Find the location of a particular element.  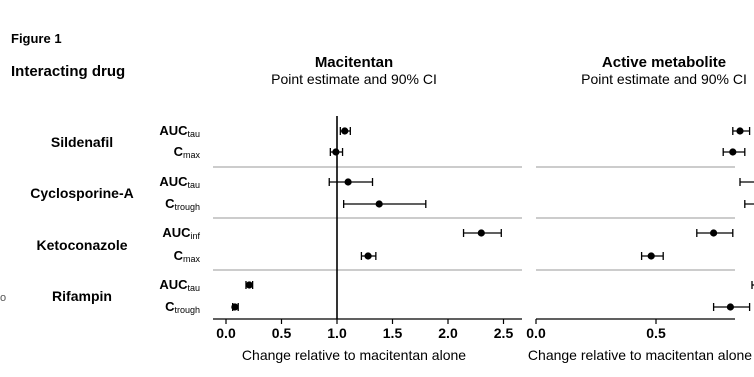

macitentan-x-tick-label: 2.0 is located at coordinates (448, 333).